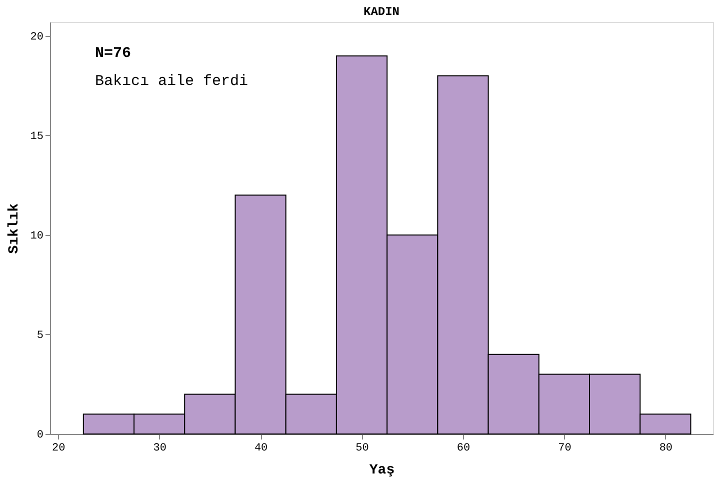 The image size is (718, 481). What do you see at coordinates (59, 448) in the screenshot?
I see `x-tick-label: 20` at bounding box center [59, 448].